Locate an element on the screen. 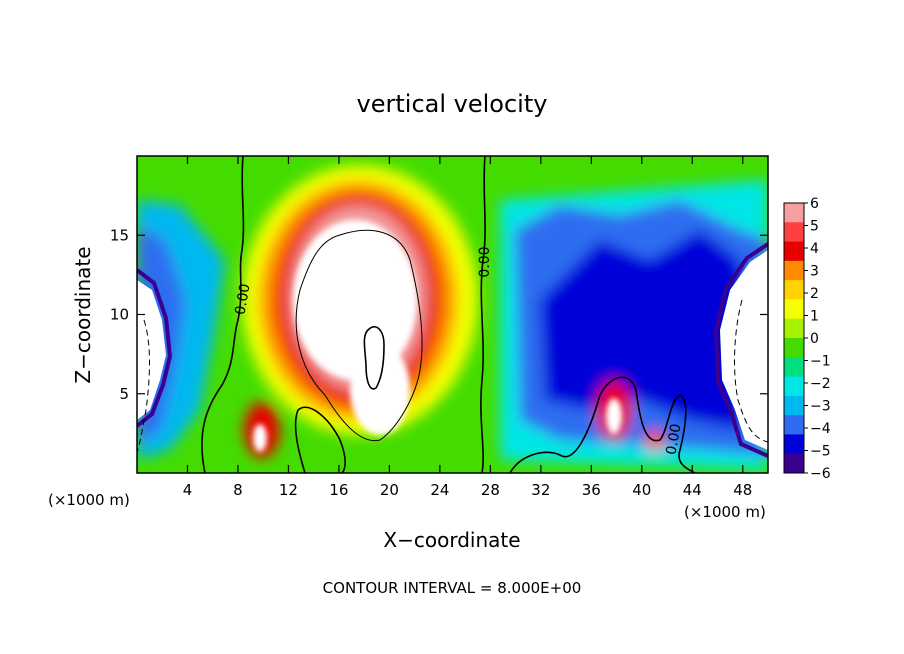 The width and height of the screenshot is (904, 654). y-axis-label: Z−coordinate is located at coordinates (83, 314).